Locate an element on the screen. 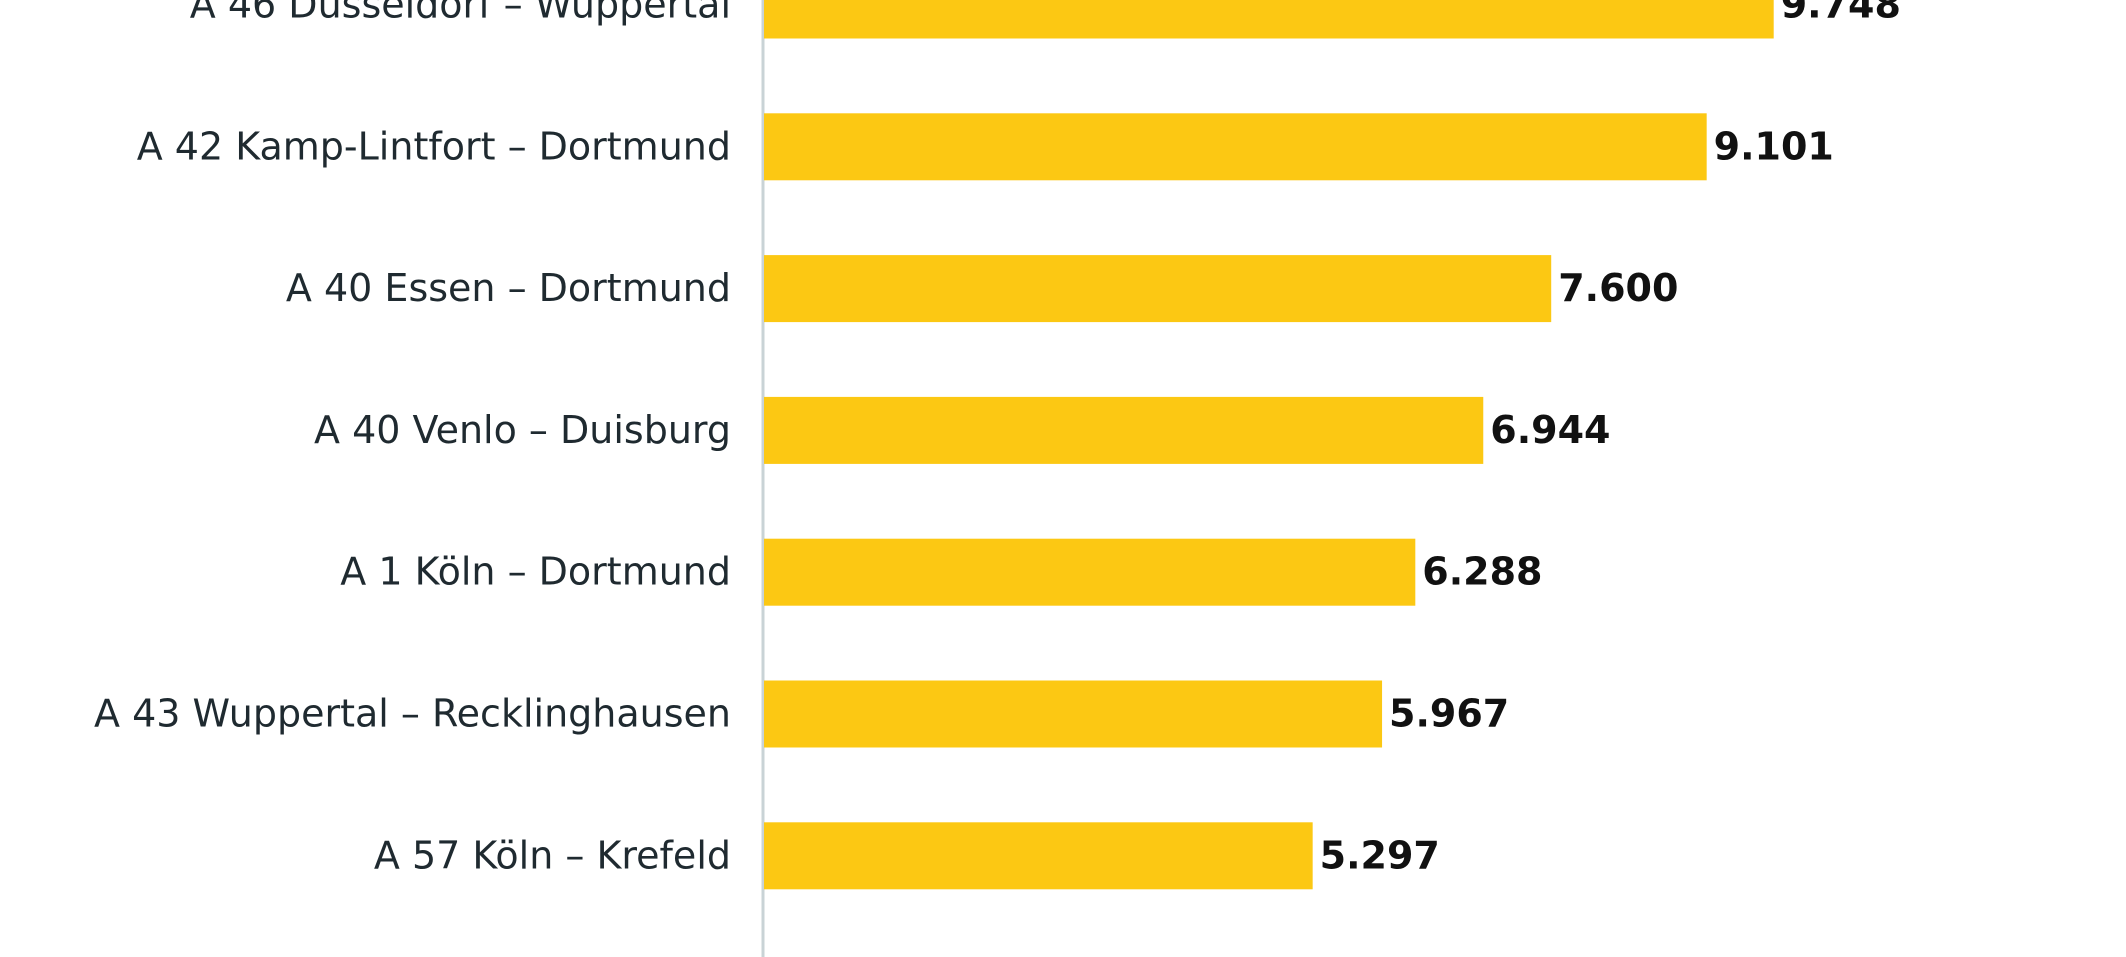  value-label: 6.288 is located at coordinates (1482, 572).